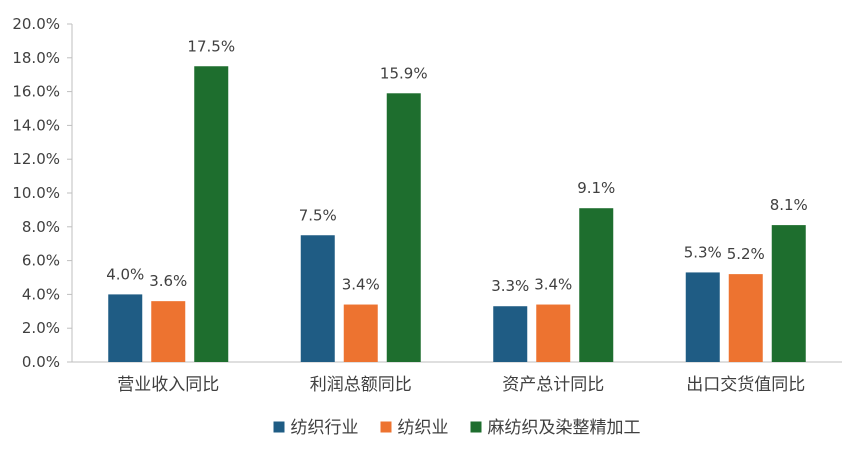 Image resolution: width=865 pixels, height=457 pixels. What do you see at coordinates (36, 92) in the screenshot?
I see `y-tick-label: 16.0%` at bounding box center [36, 92].